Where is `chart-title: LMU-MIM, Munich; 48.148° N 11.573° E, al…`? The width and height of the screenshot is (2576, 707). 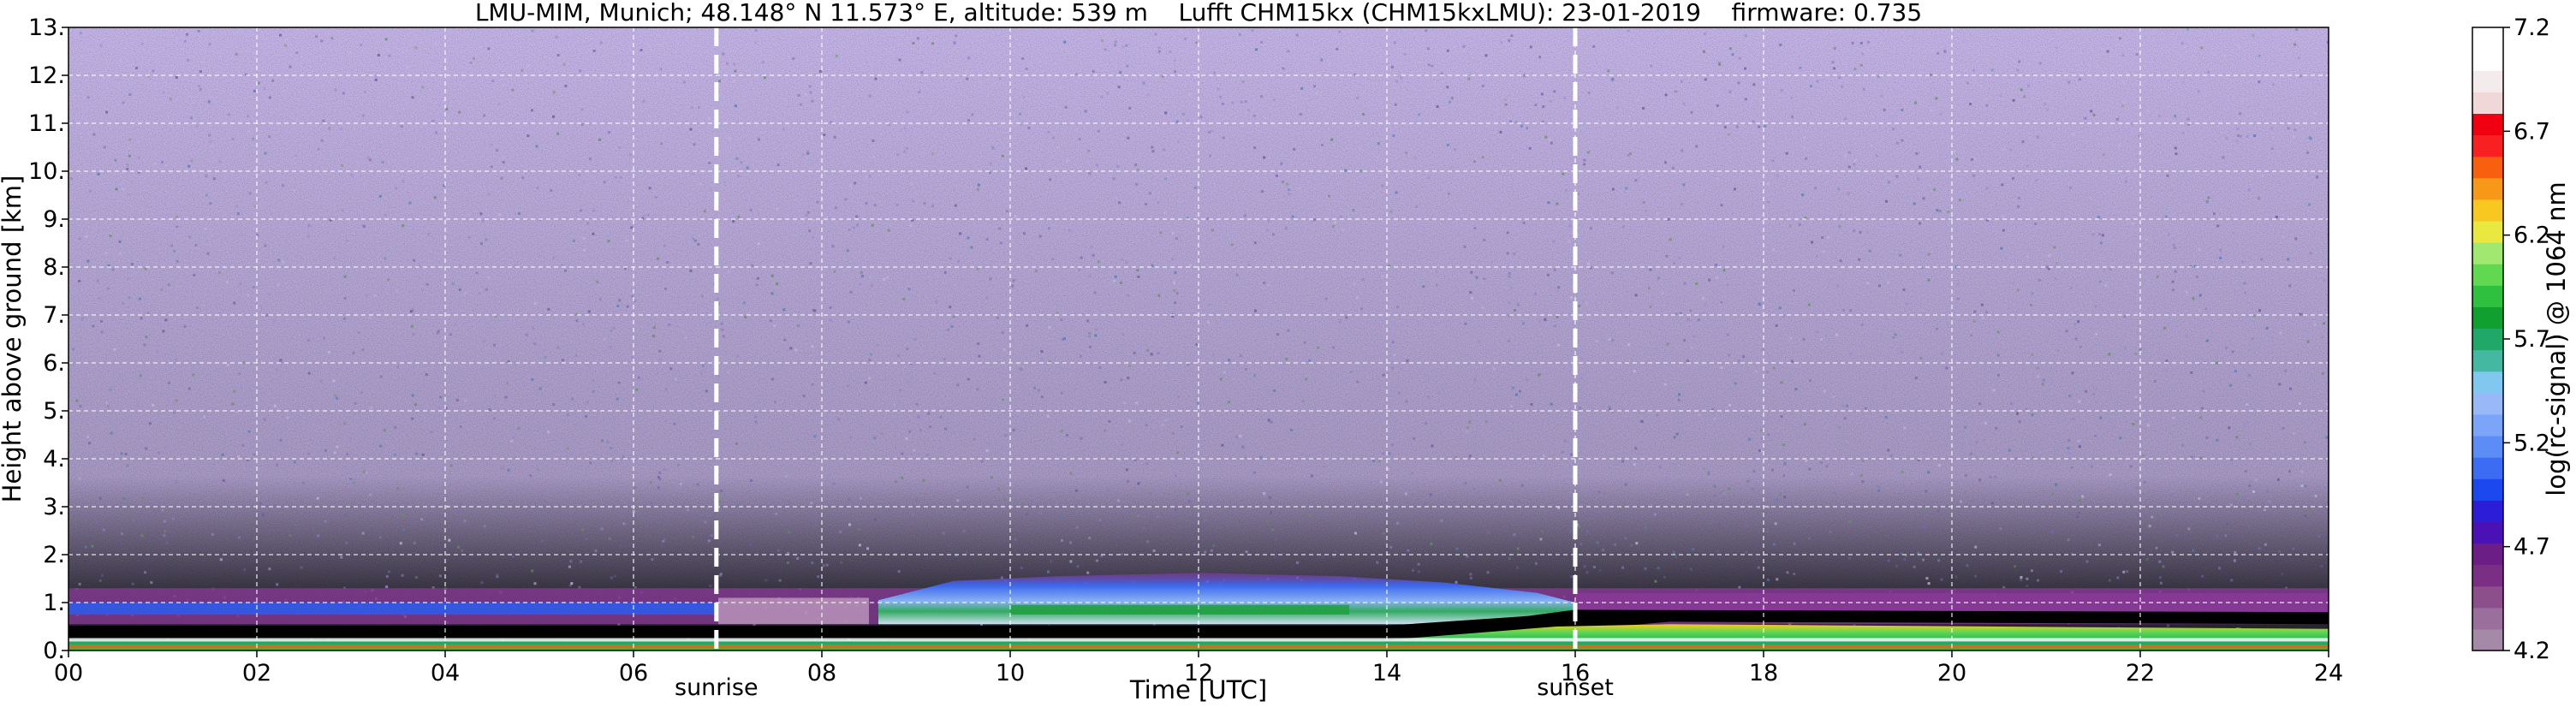
chart-title: LMU-MIM, Munich; 48.148° N 11.573° E, al… is located at coordinates (1198, 13).